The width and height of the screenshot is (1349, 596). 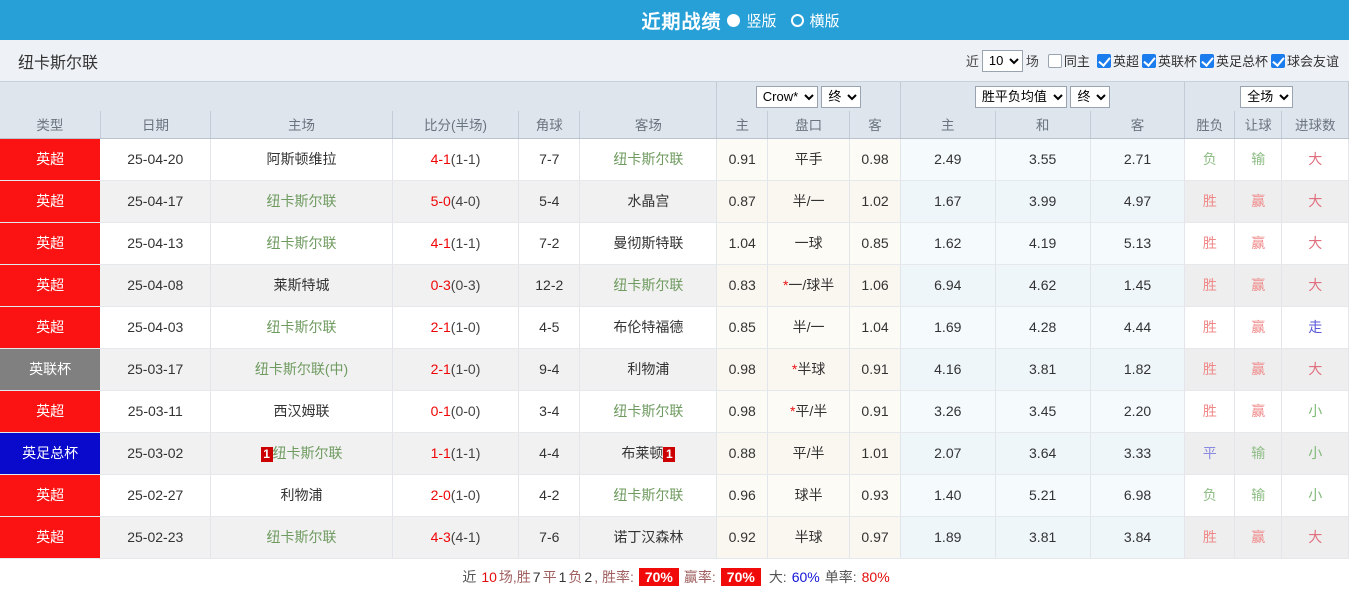 I want to click on match-count-select: 10, so click(x=1002, y=60).